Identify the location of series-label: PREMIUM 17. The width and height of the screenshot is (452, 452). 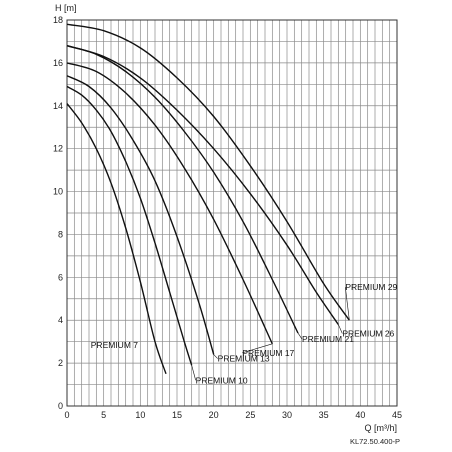
(268, 353).